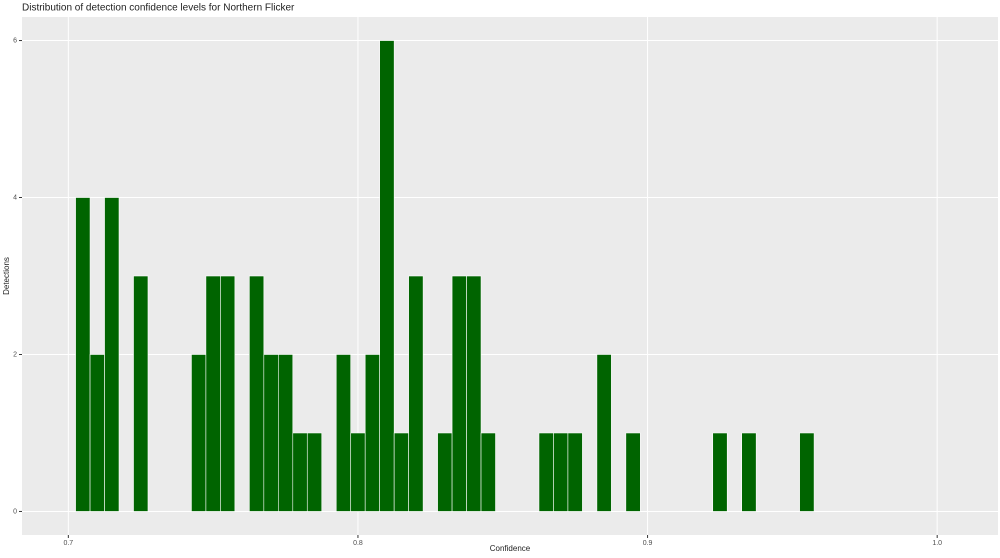 Image resolution: width=1000 pixels, height=558 pixels. Describe the element at coordinates (15, 197) in the screenshot. I see `y-tick-label: 4` at that location.